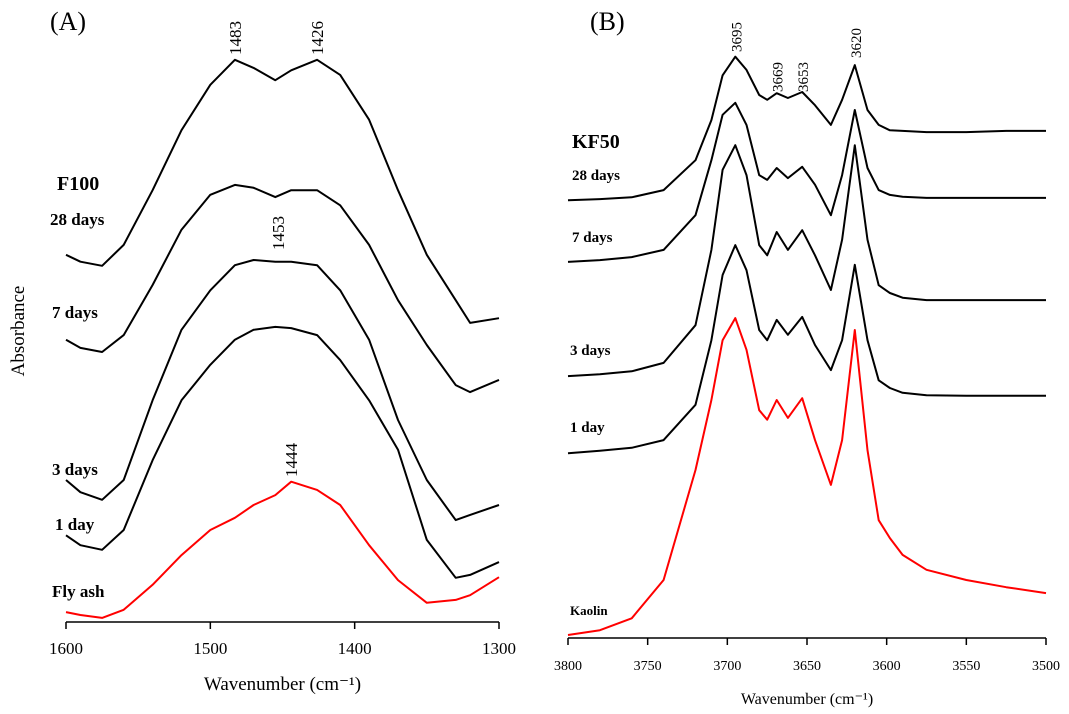  Describe the element at coordinates (596, 142) in the screenshot. I see `sample-name: KF50` at that location.